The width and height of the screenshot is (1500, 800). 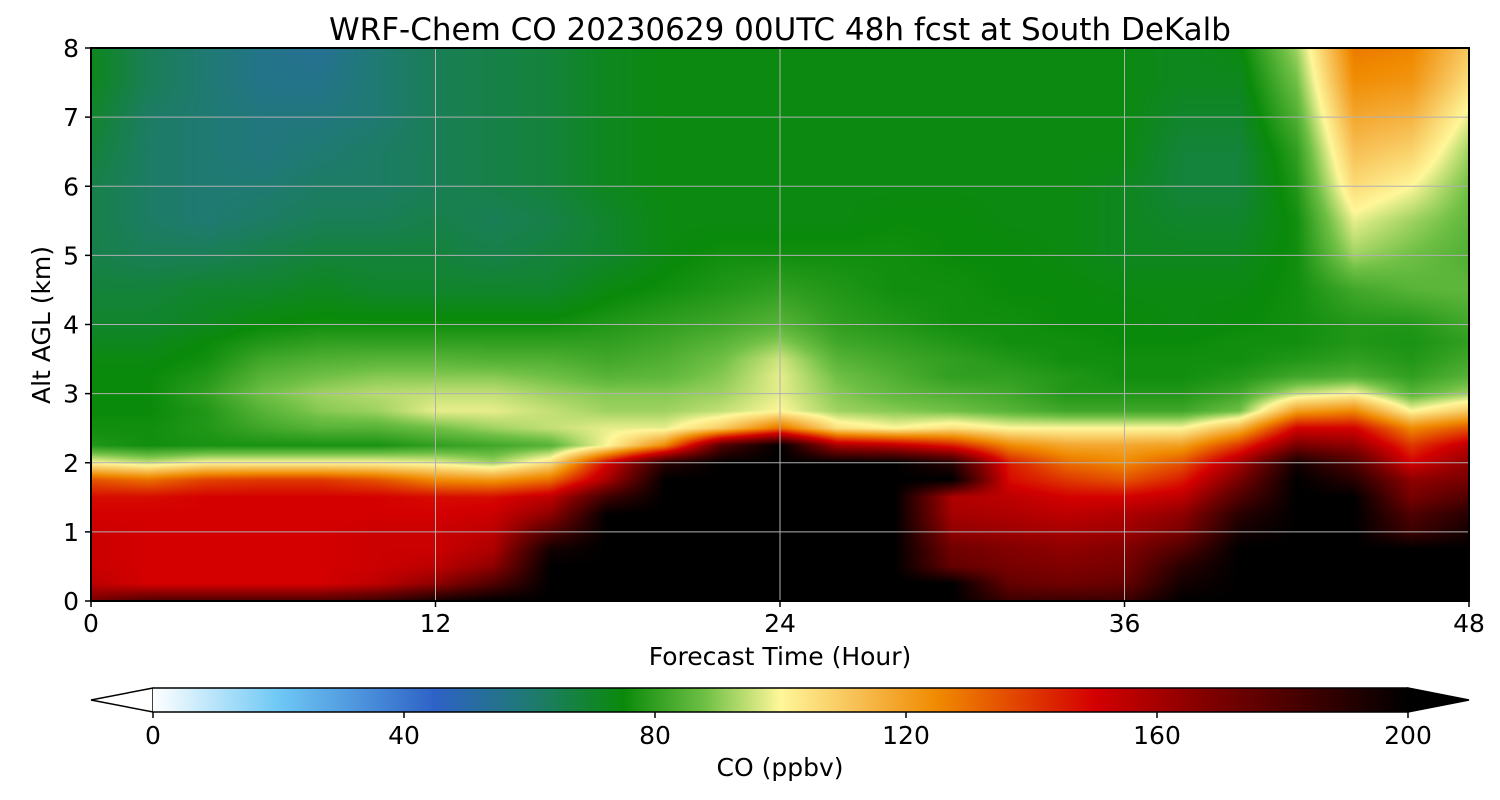 I want to click on x-tick-label: 12, so click(x=436, y=623).